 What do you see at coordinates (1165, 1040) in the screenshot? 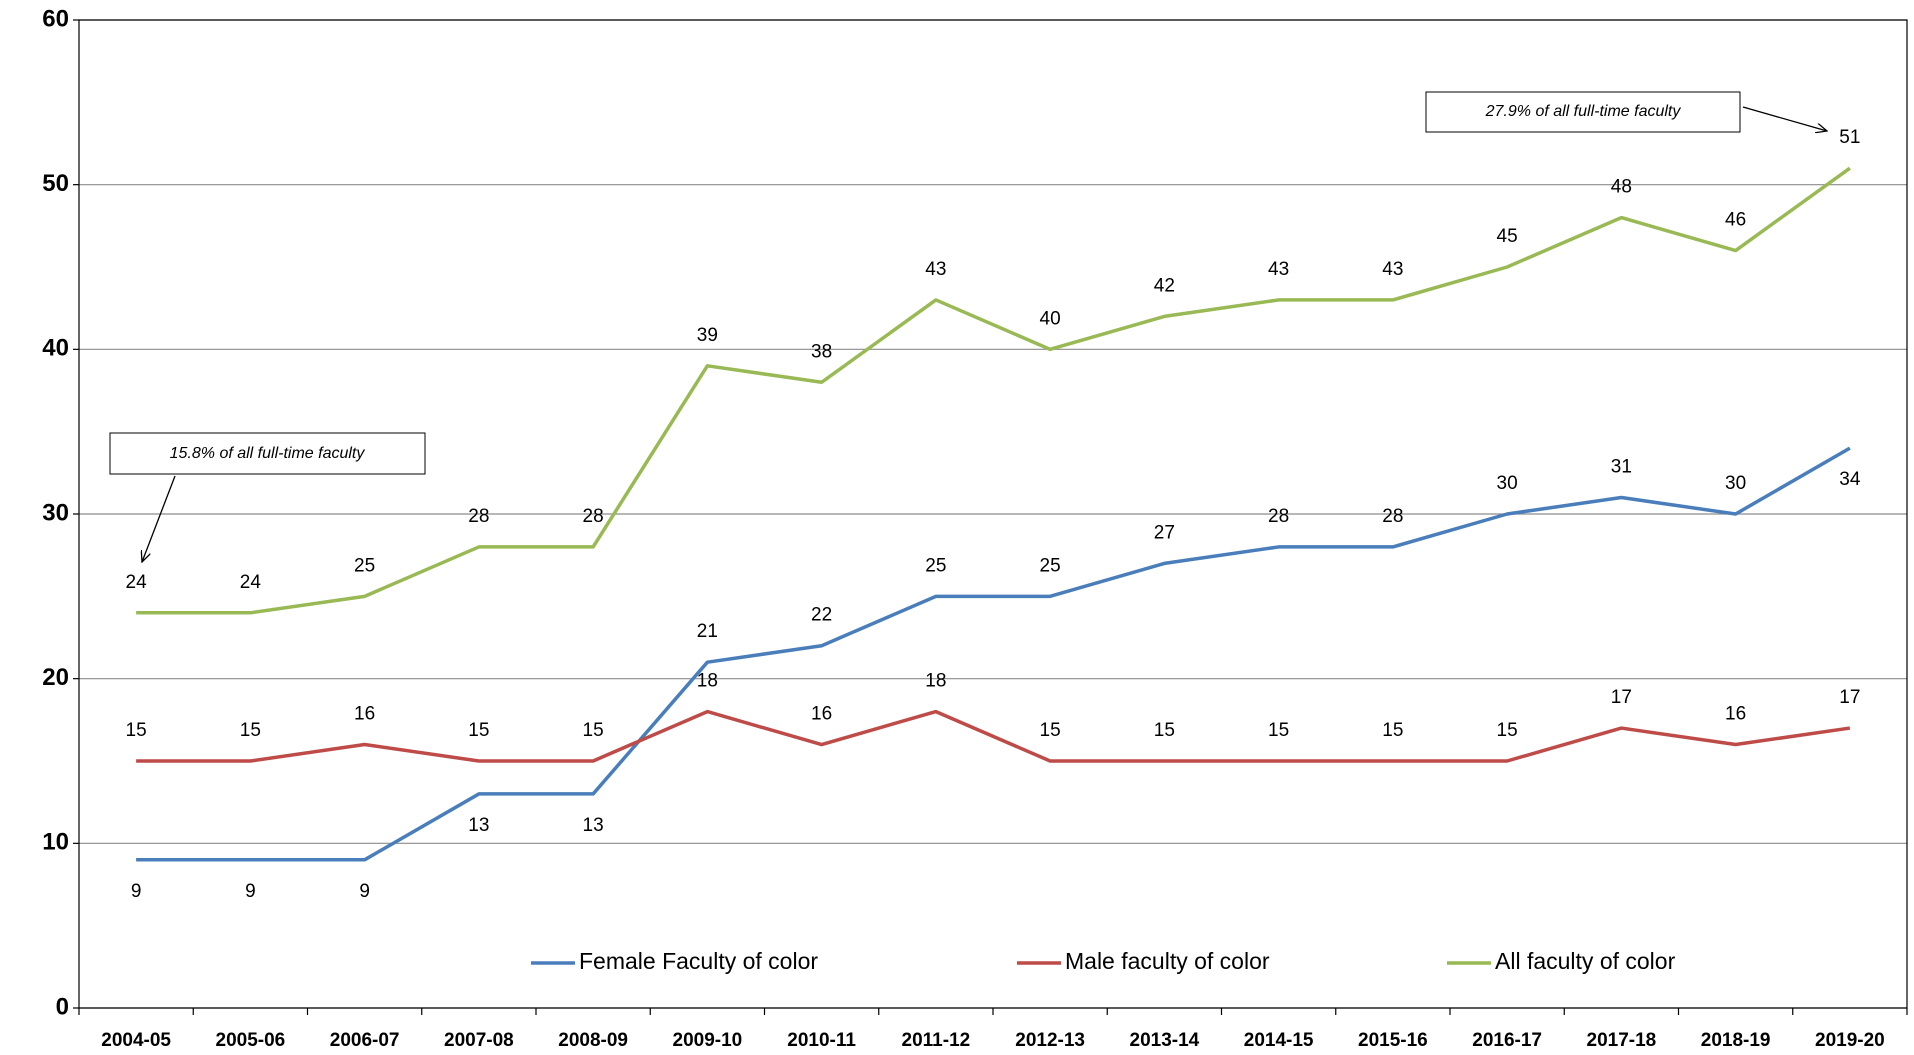
I see `x-tick-label: 2013-14` at bounding box center [1165, 1040].